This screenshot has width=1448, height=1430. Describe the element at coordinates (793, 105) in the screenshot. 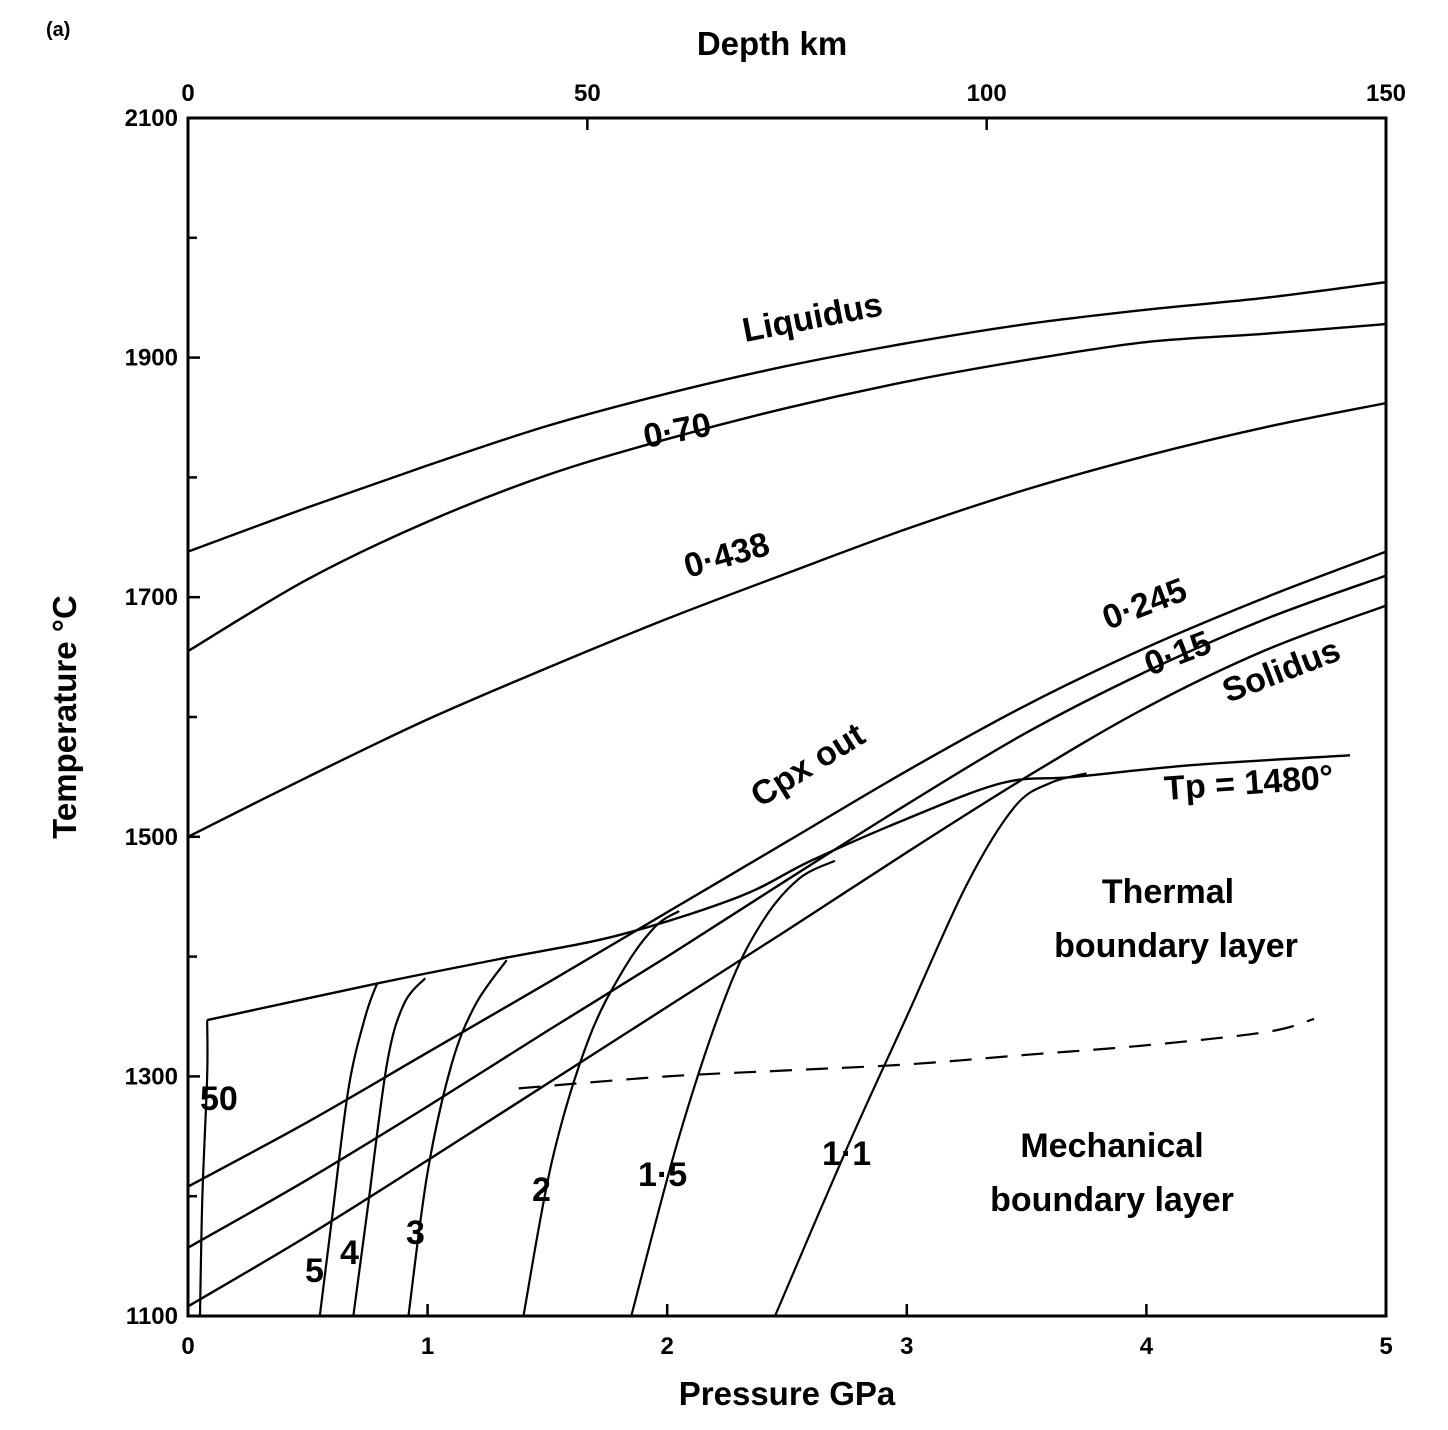

I see `top-axis-ticks: 0 50 100 150` at that location.